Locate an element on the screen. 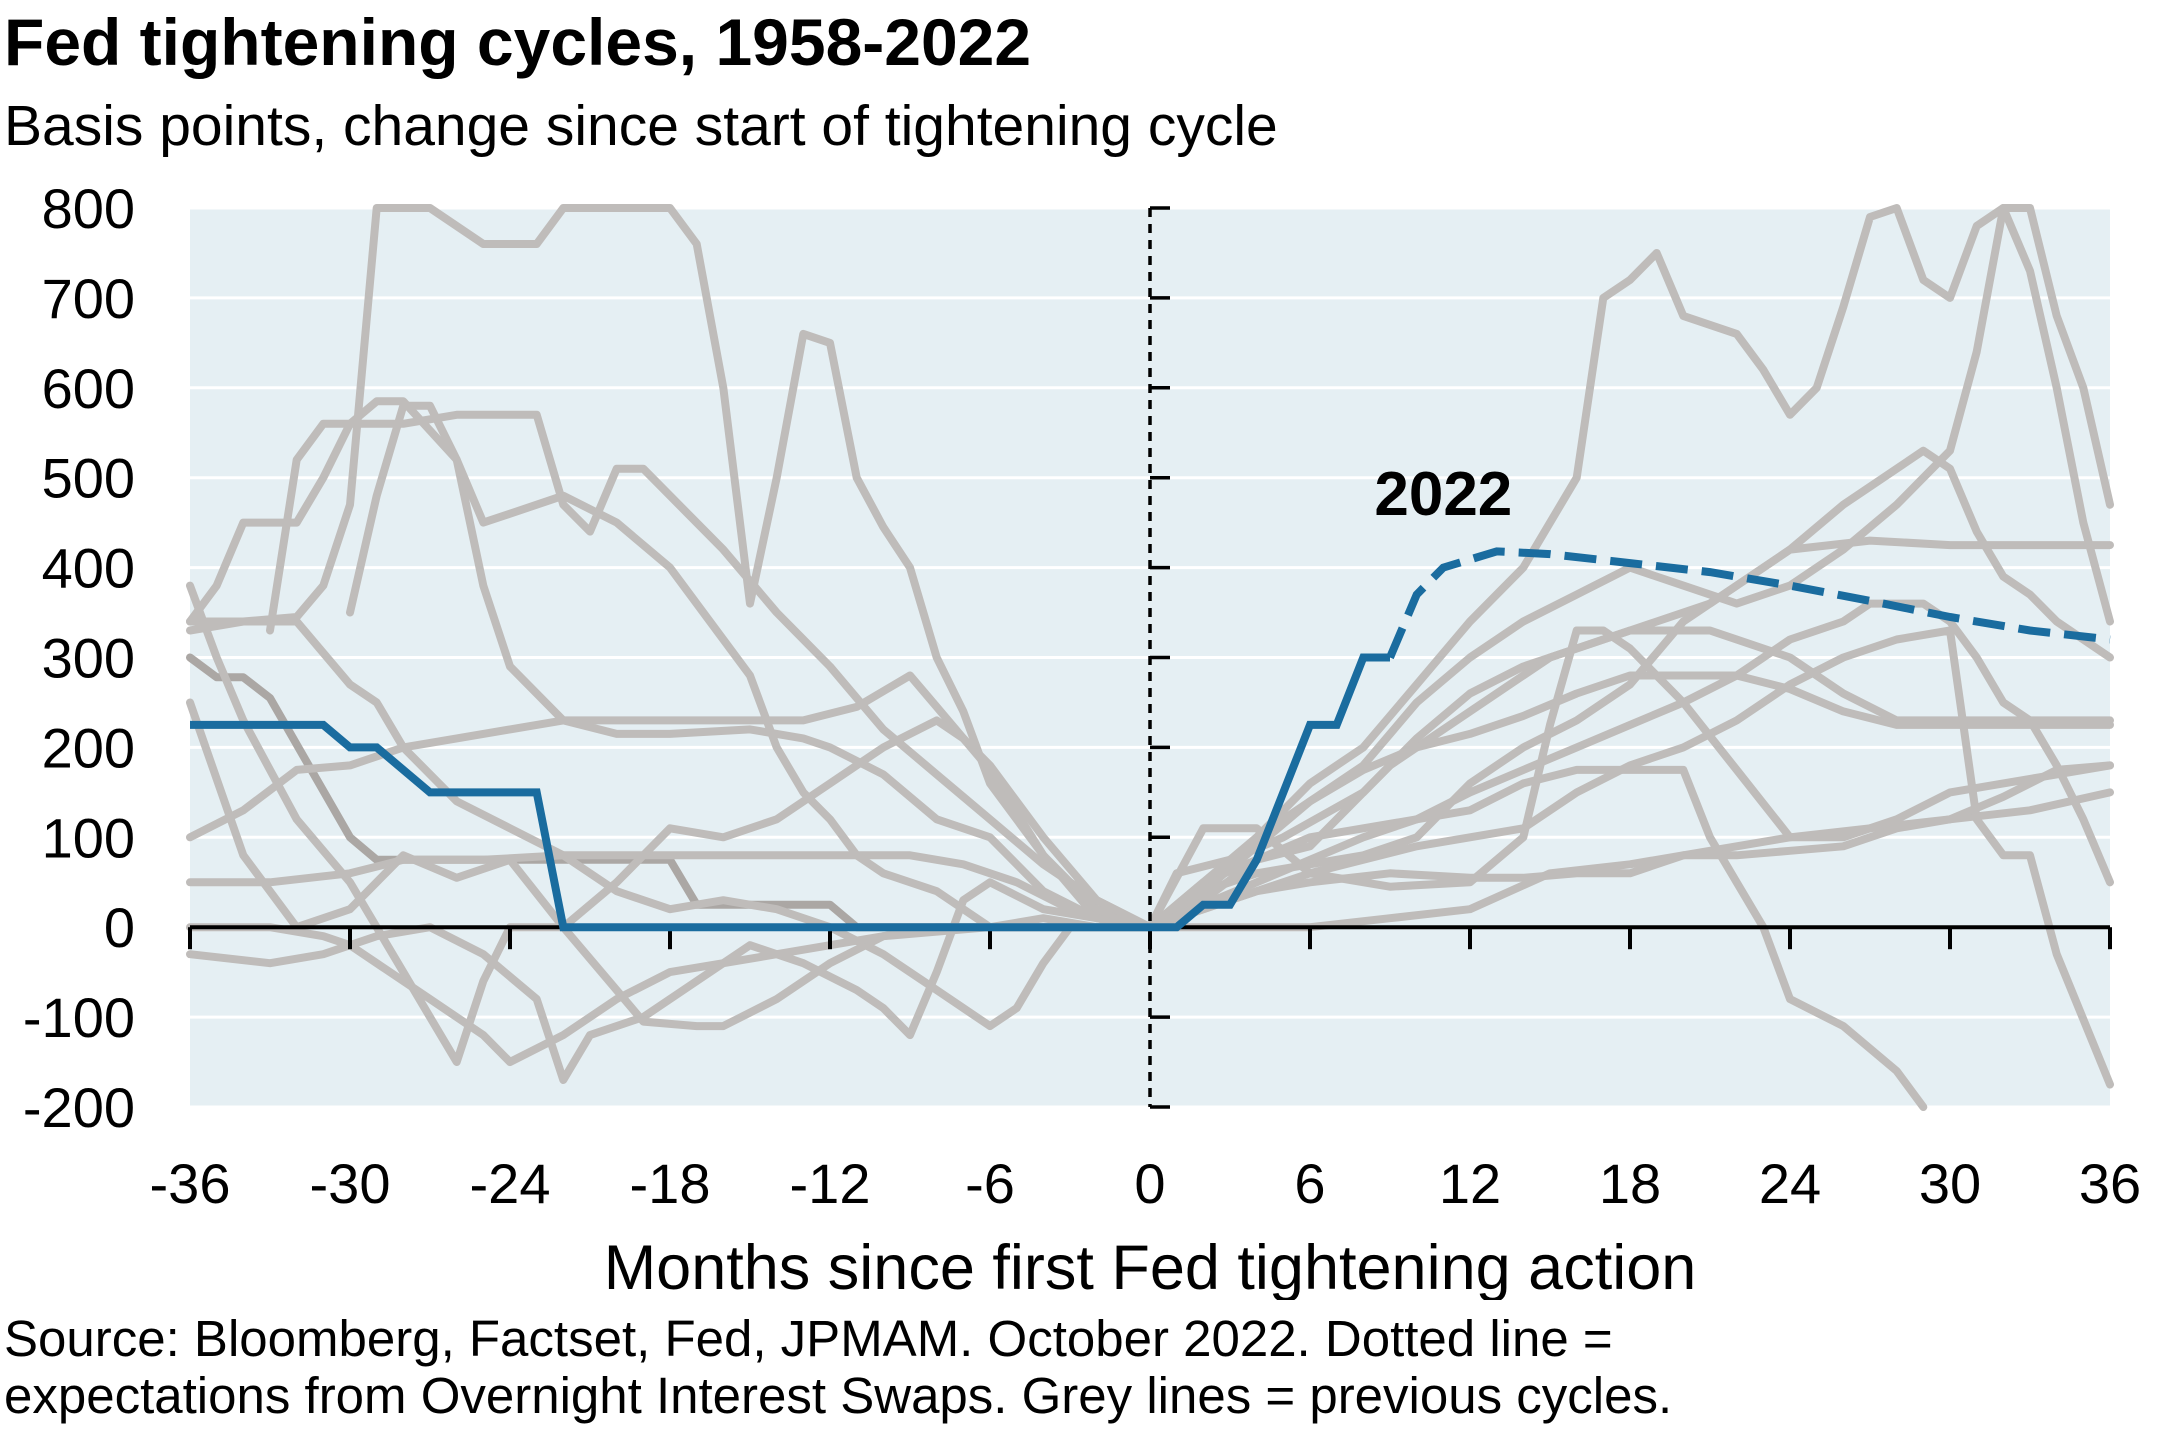  x-tick-label: 18 is located at coordinates (1630, 1183).